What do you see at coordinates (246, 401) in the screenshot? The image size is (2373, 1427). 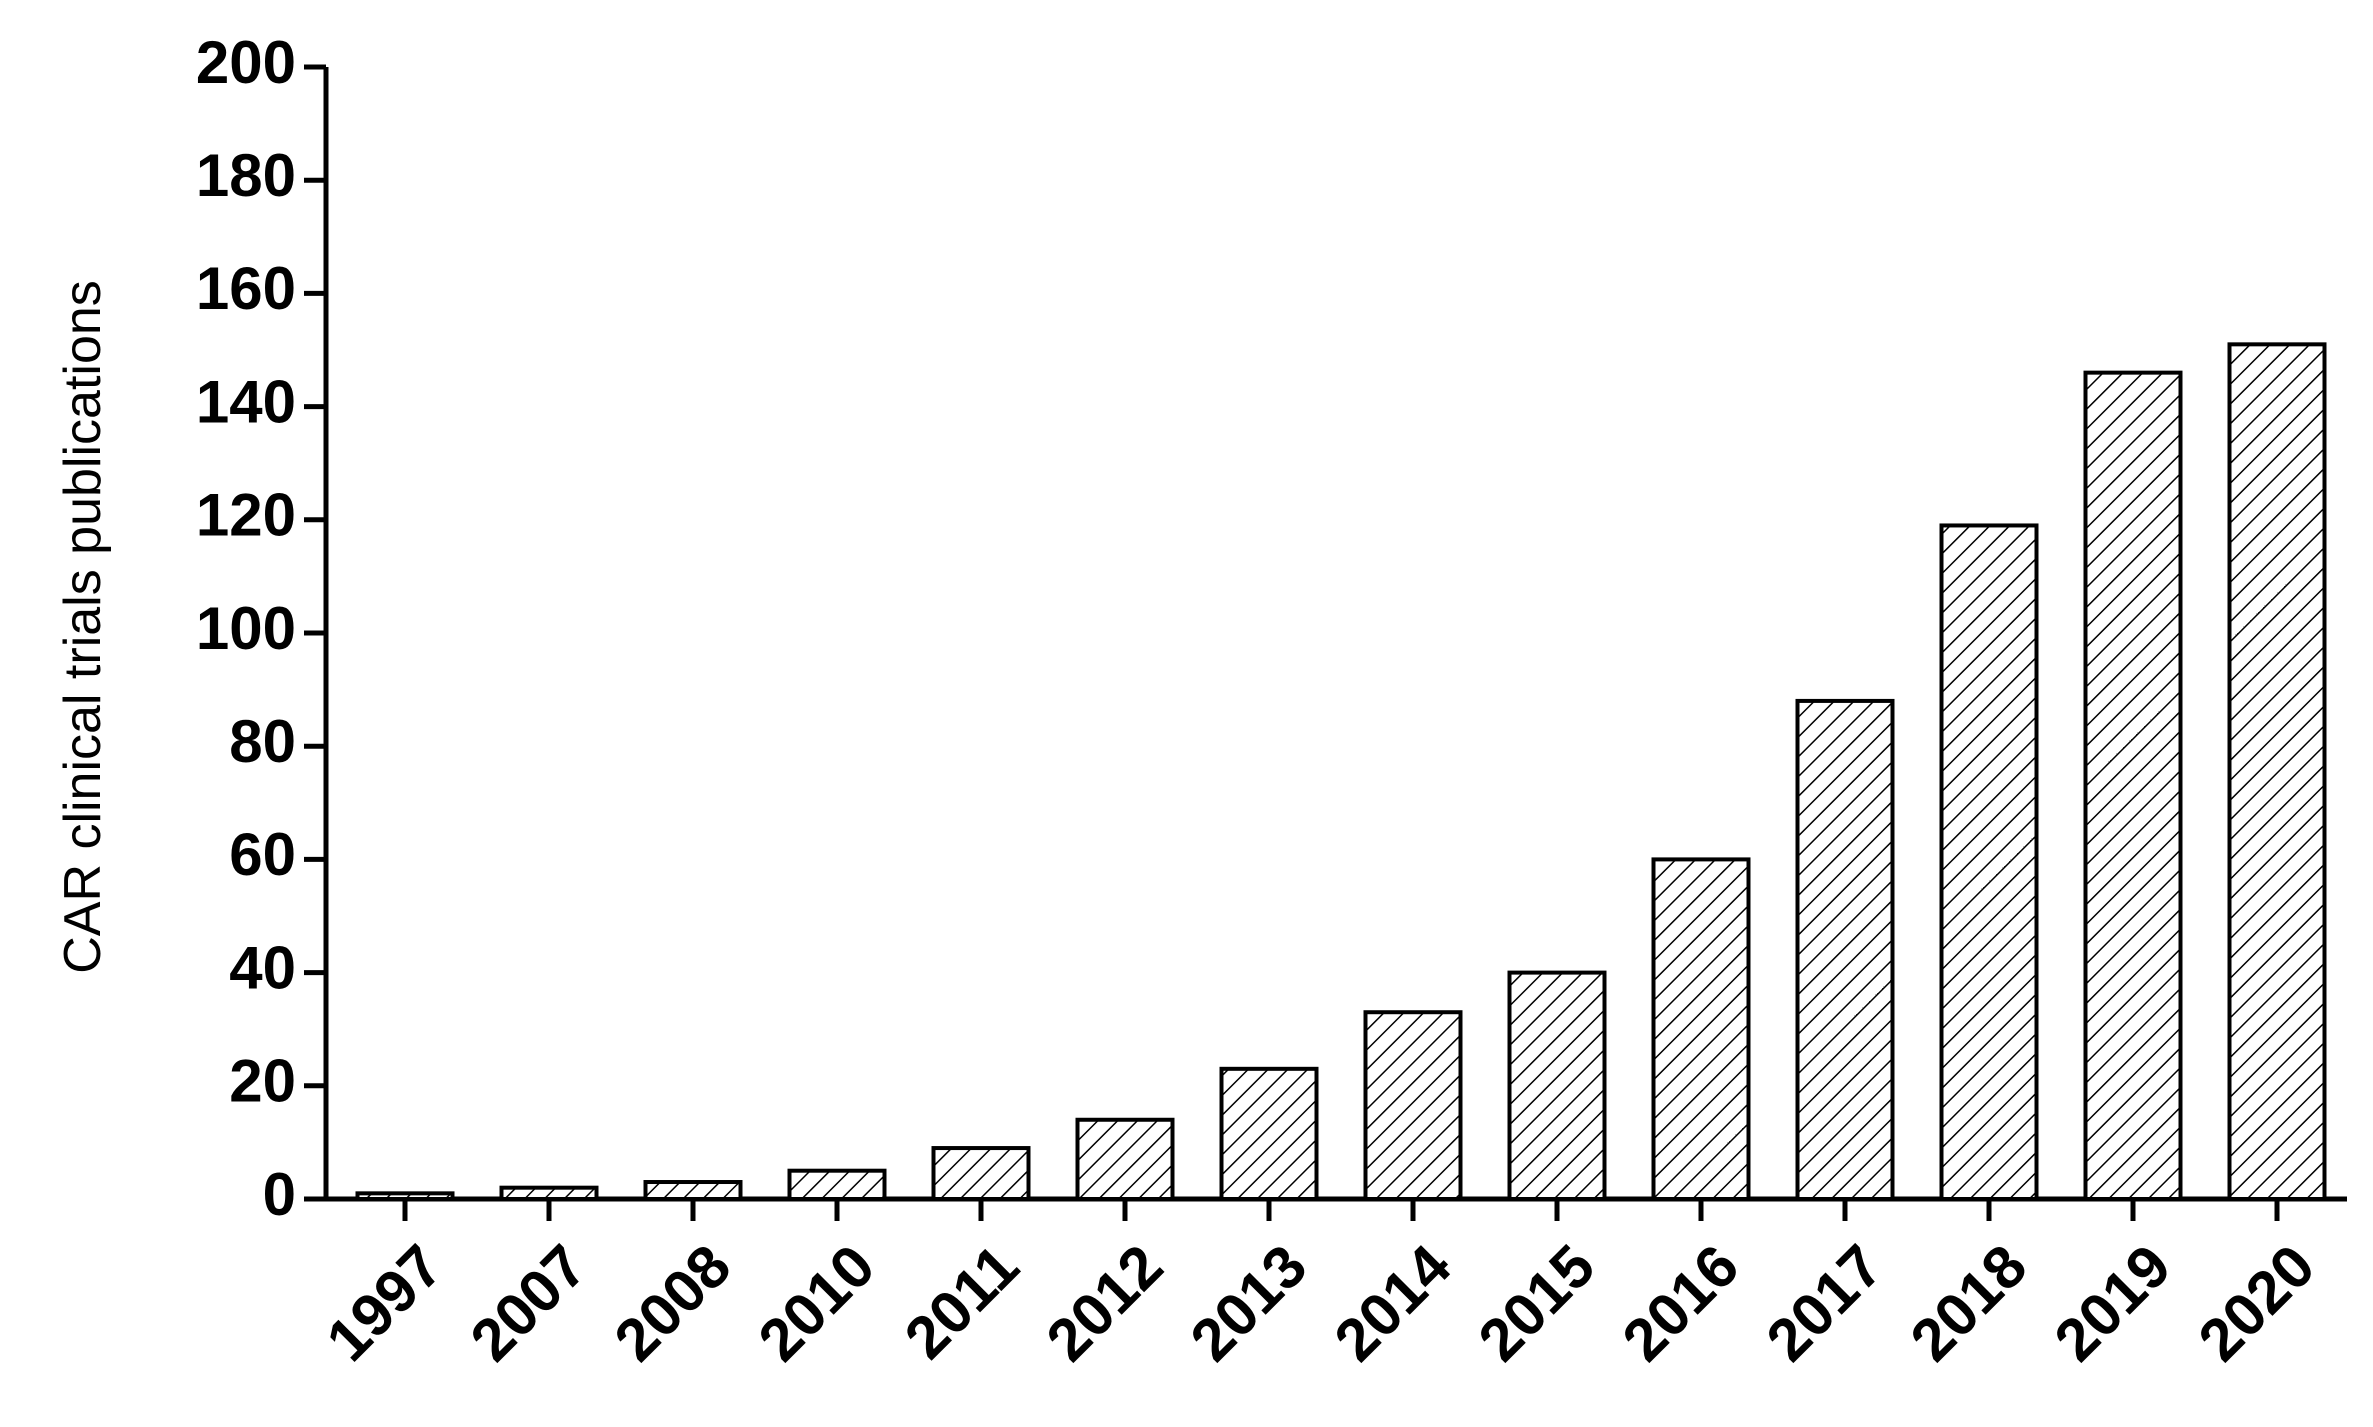 I see `y-tick-label: 140` at bounding box center [246, 401].